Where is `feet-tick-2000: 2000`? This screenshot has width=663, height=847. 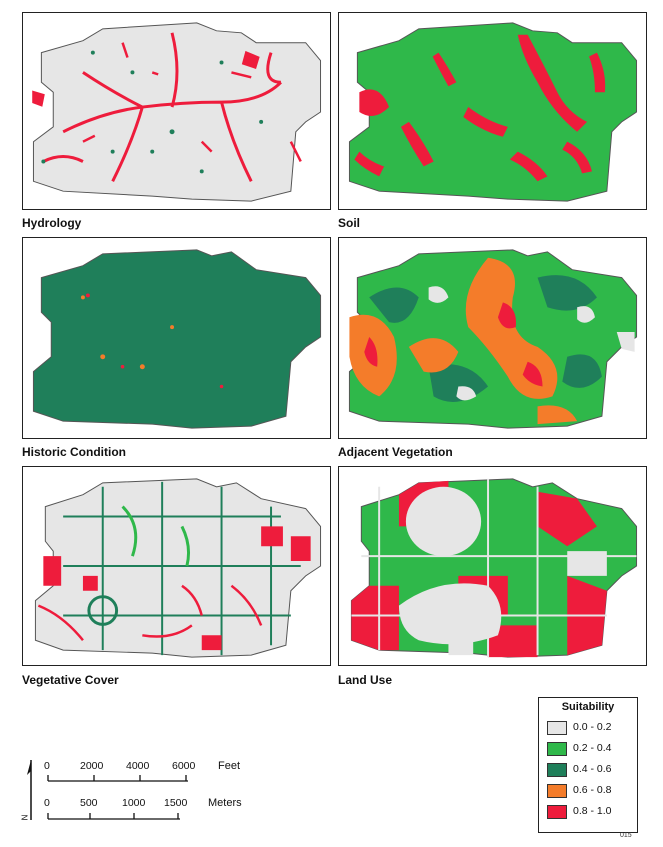
feet-tick-2000: 2000 is located at coordinates (92, 766).